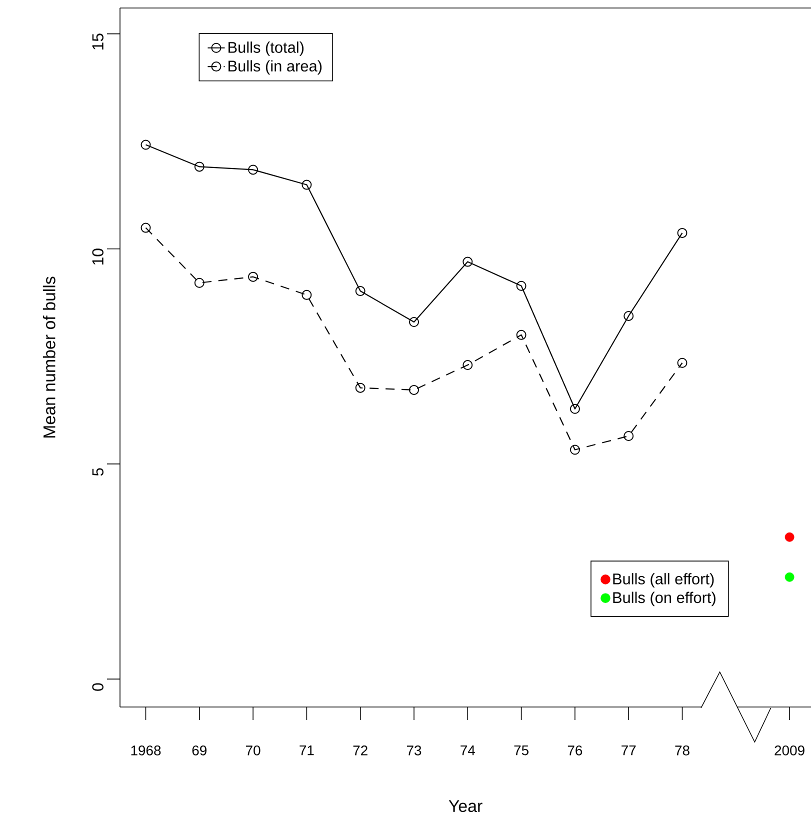  I want to click on y-tick-label: 0, so click(98, 687).